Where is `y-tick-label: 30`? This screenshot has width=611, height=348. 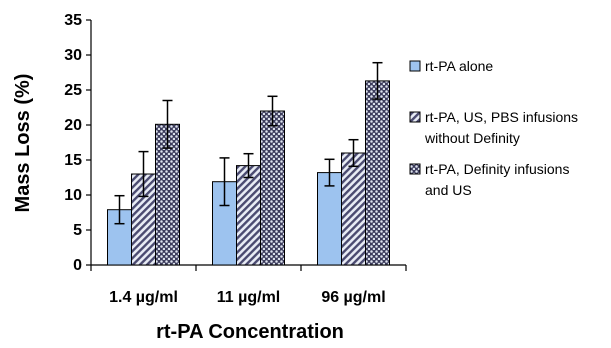
y-tick-label: 30 is located at coordinates (73, 55).